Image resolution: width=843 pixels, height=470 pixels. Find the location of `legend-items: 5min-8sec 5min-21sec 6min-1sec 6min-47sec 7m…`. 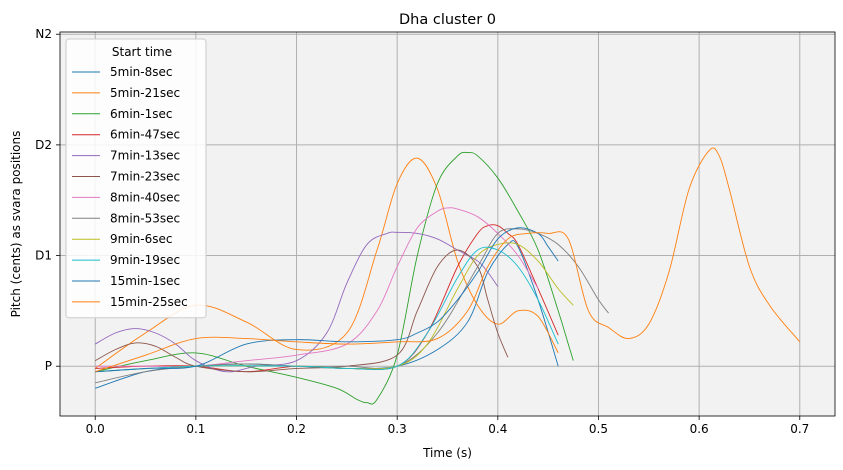

legend-items: 5min-8sec 5min-21sec 6min-1sec 6min-47sec 7m… is located at coordinates (130, 187).